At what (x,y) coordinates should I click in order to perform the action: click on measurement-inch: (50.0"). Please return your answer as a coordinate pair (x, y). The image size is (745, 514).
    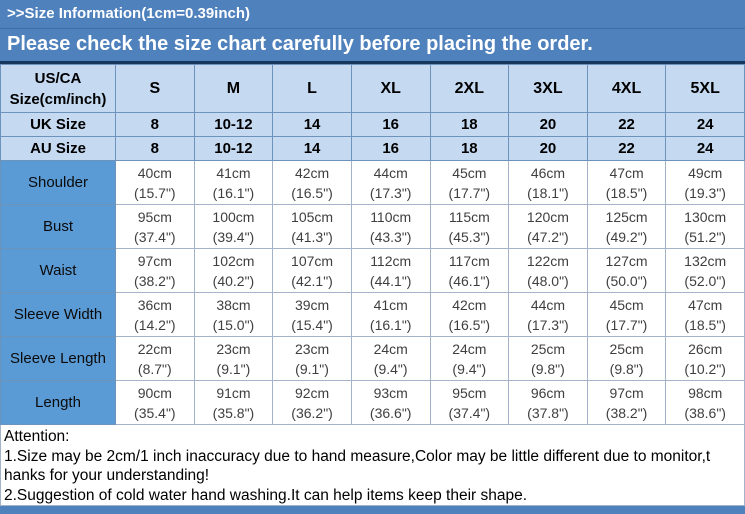
    Looking at the image, I should click on (626, 280).